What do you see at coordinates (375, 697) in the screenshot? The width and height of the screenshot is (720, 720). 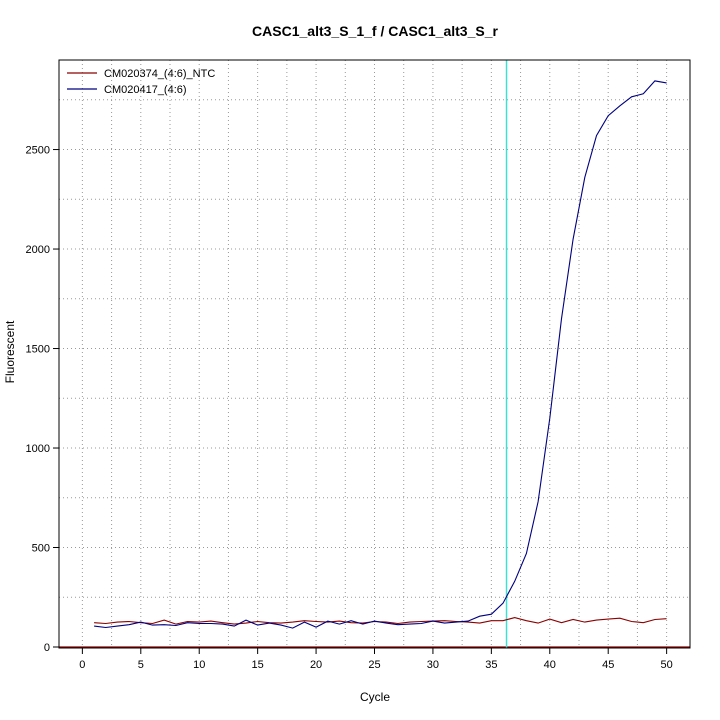 I see `x-axis-label: Cycle` at bounding box center [375, 697].